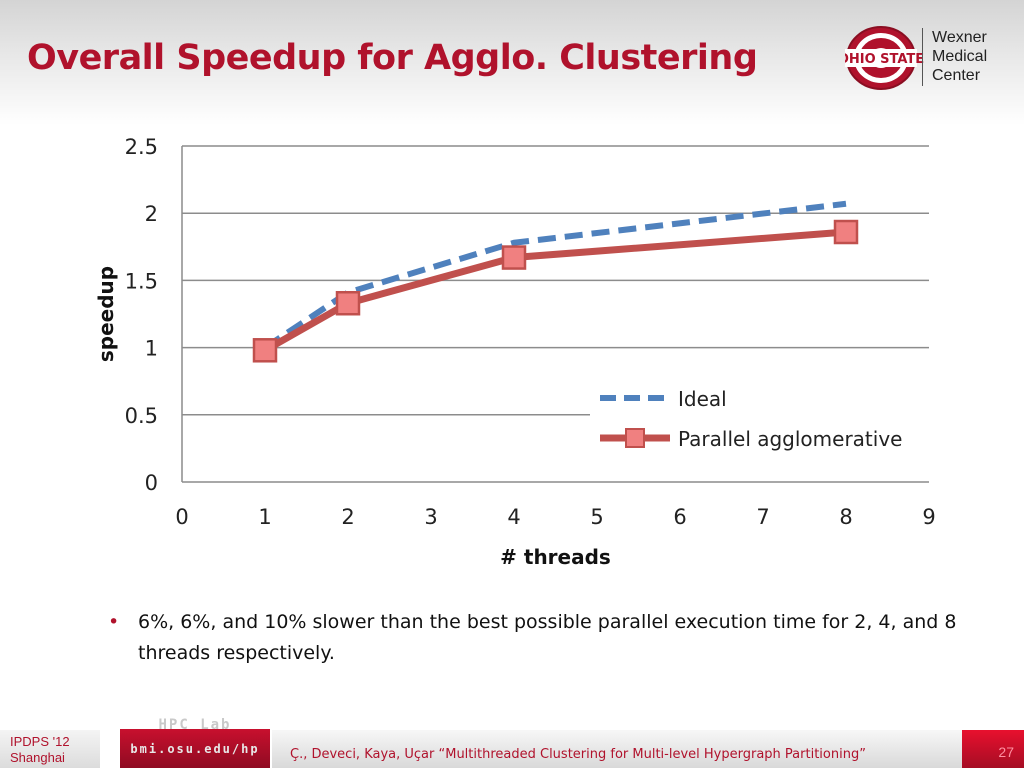  I want to click on legend-label-ideal: Ideal, so click(702, 399).